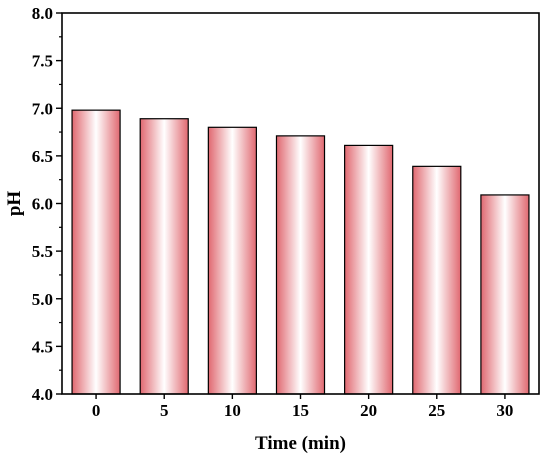 This screenshot has height=461, width=550. What do you see at coordinates (300, 410) in the screenshot?
I see `x-tick-label: 15` at bounding box center [300, 410].